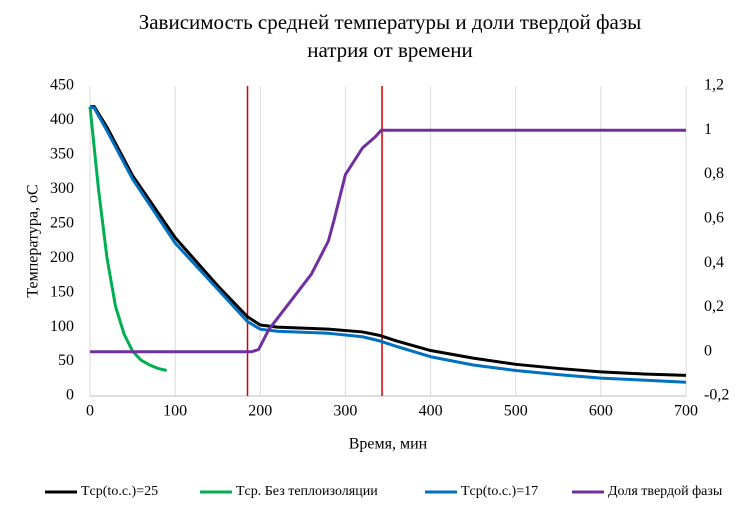 The image size is (752, 516). I want to click on x-tick-label: 200, so click(260, 411).